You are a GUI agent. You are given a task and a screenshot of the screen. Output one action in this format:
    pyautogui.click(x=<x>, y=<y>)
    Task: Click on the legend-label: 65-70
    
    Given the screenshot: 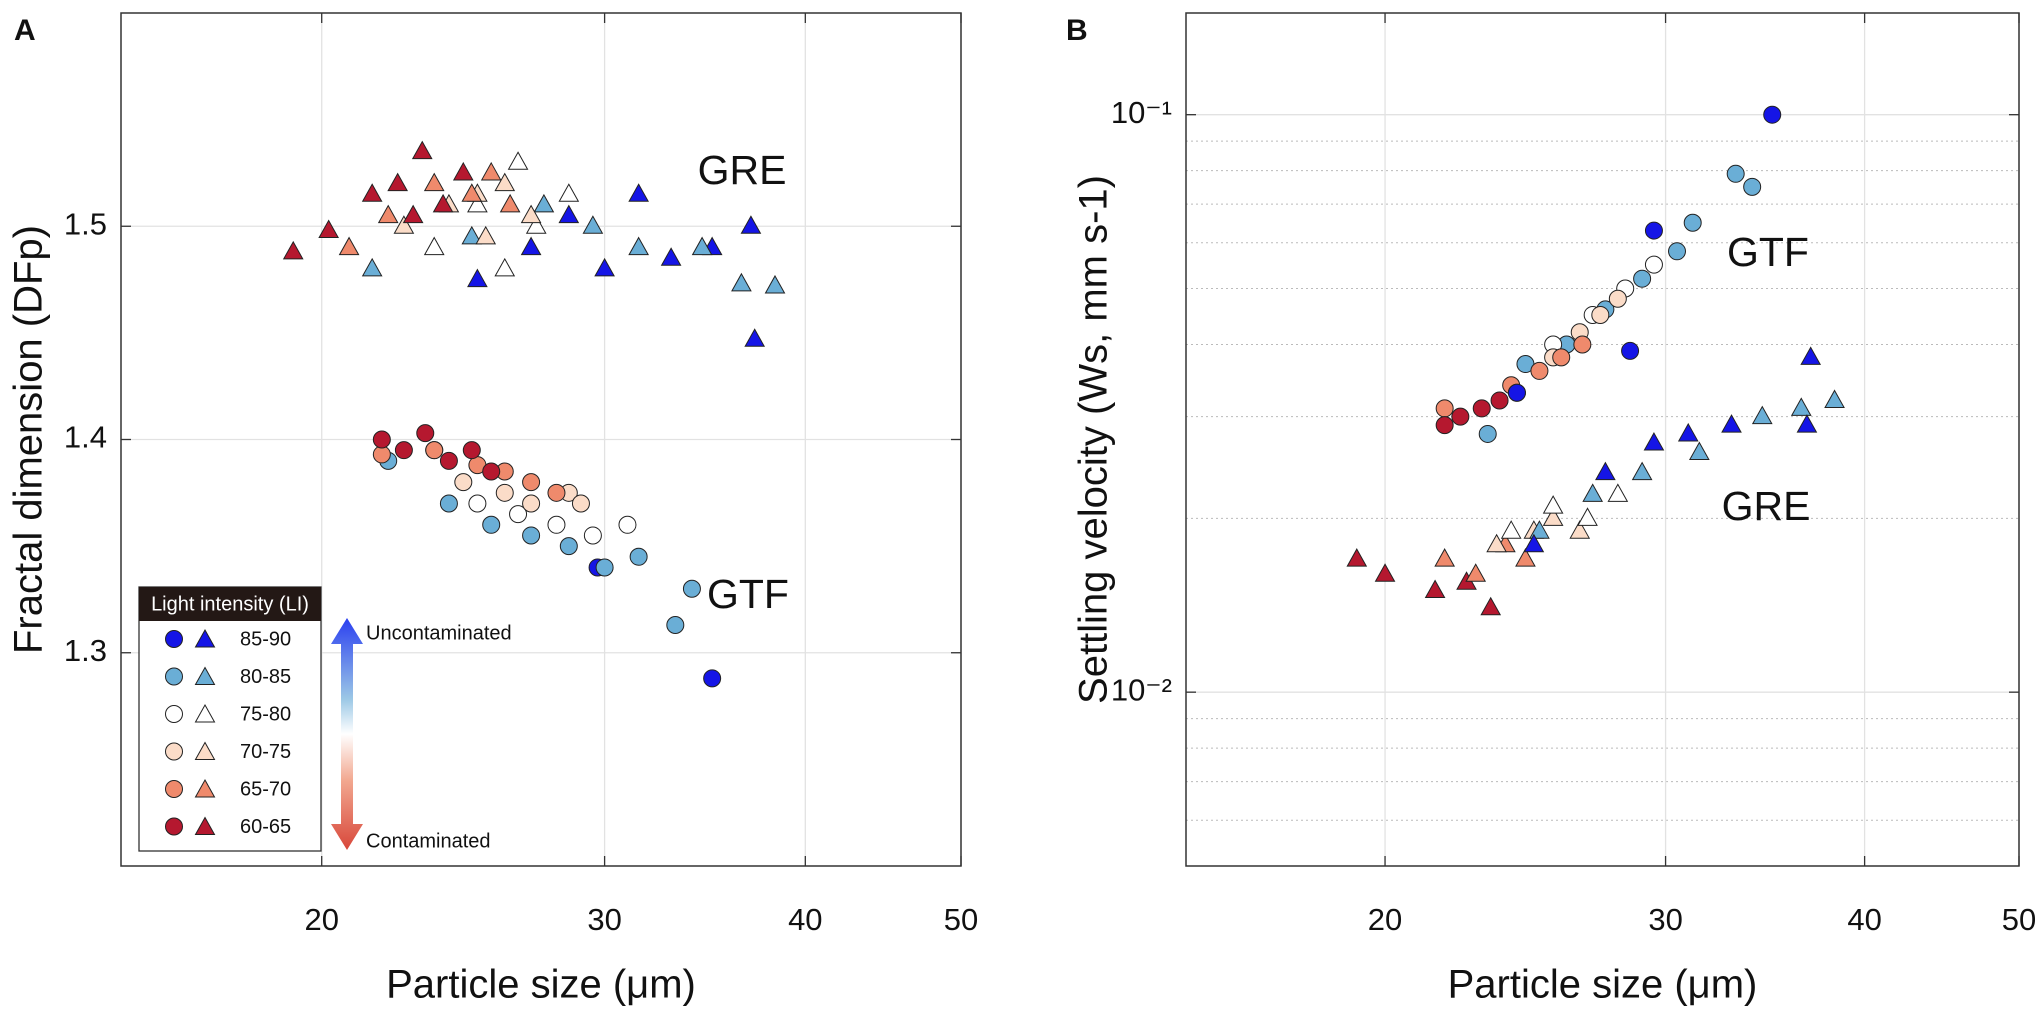 What is the action you would take?
    pyautogui.click(x=265, y=789)
    